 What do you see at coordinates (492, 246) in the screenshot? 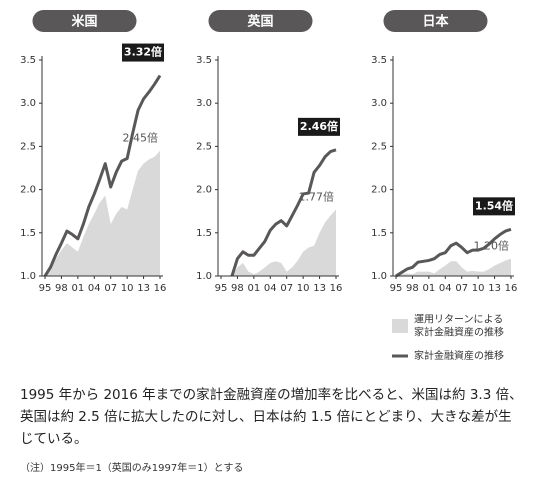
I see `value-label: 1.20倍` at bounding box center [492, 246].